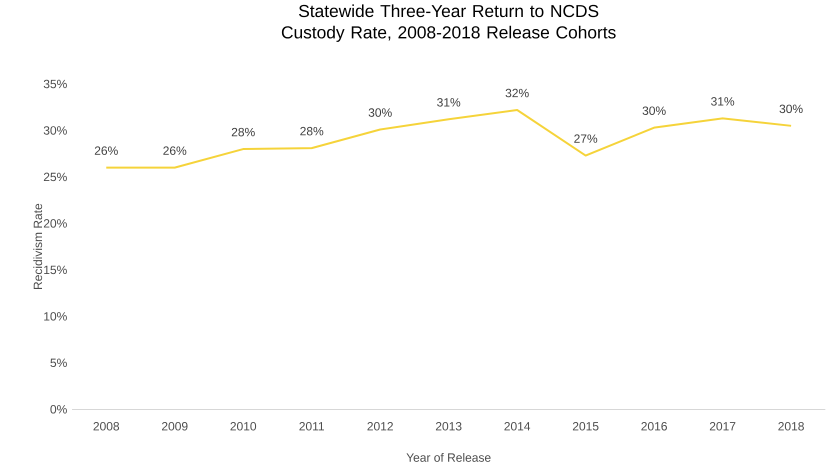 Image resolution: width=830 pixels, height=468 pixels. What do you see at coordinates (243, 426) in the screenshot?
I see `x-tick-label: 2010` at bounding box center [243, 426].